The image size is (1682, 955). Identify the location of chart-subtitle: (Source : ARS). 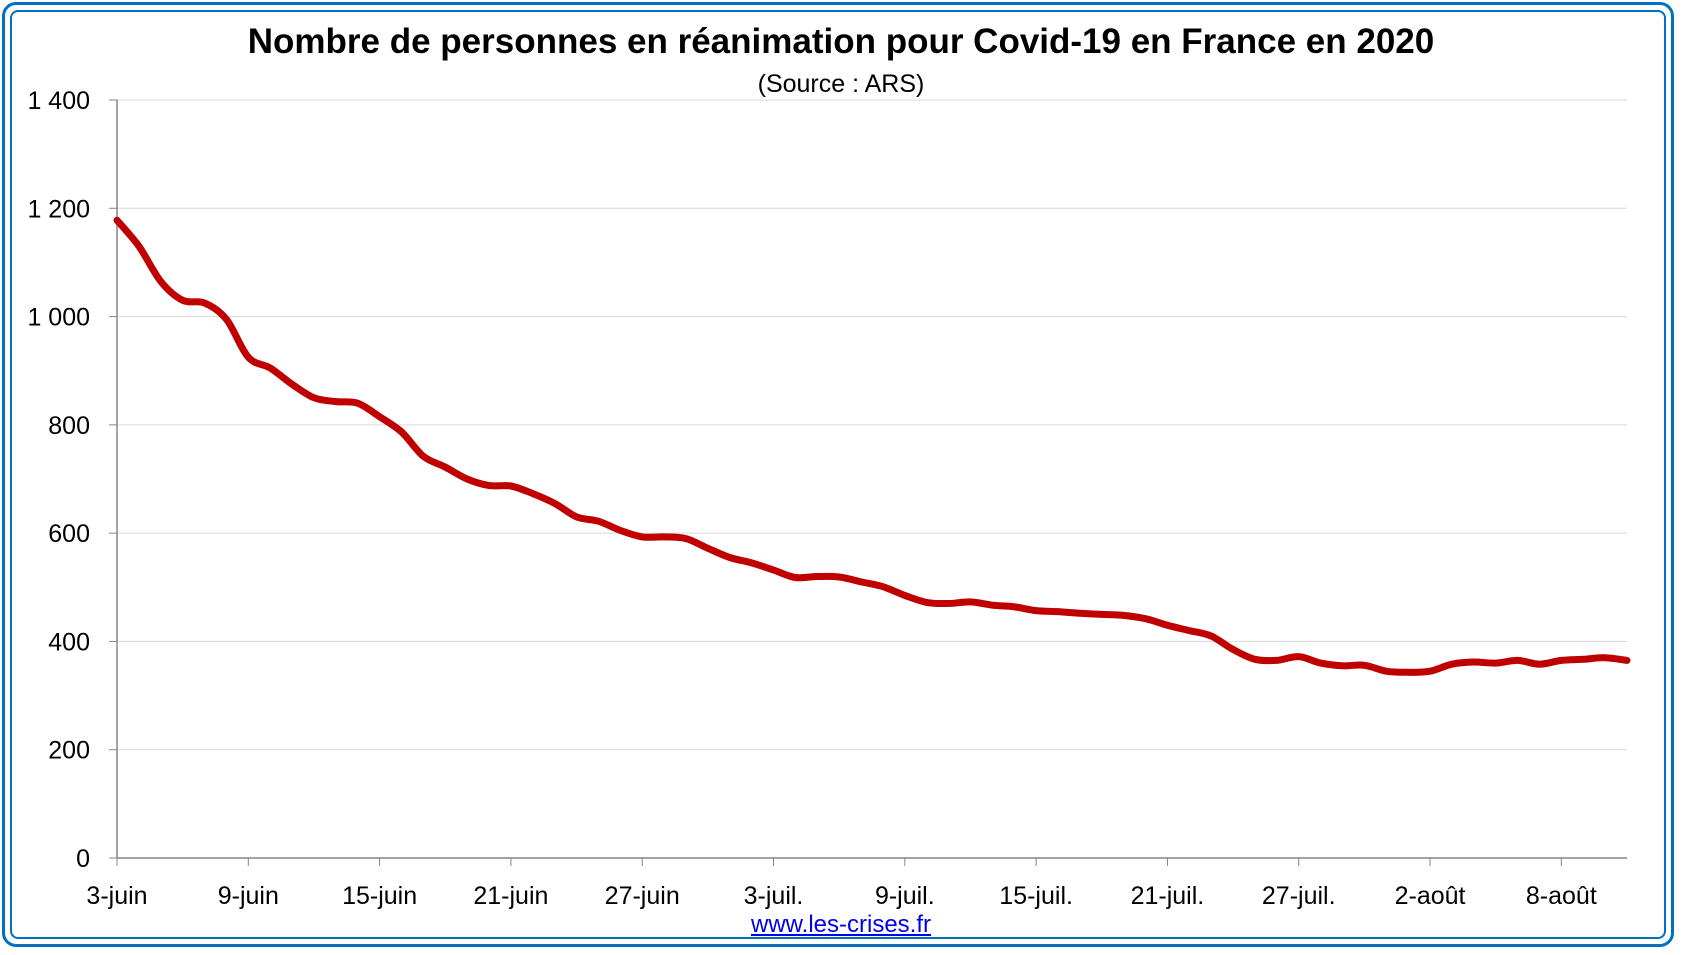
(841, 84).